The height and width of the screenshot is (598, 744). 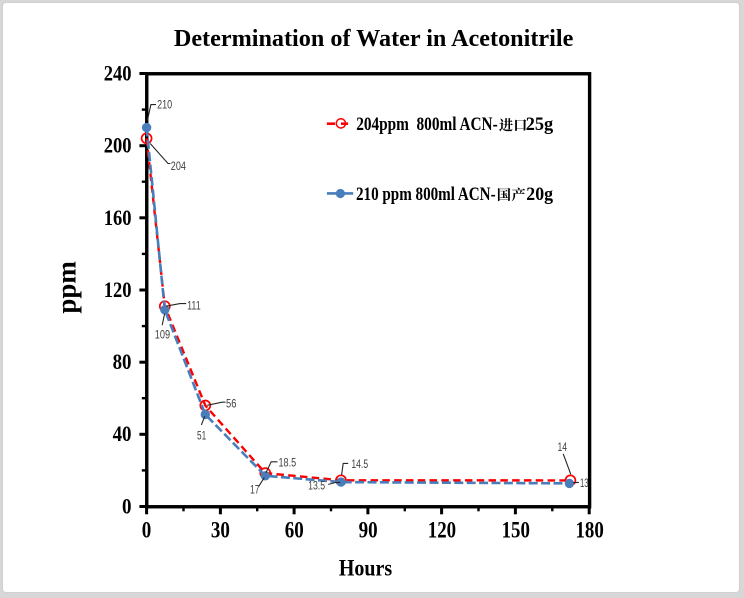 I want to click on svg-text: 51, so click(x=201, y=436).